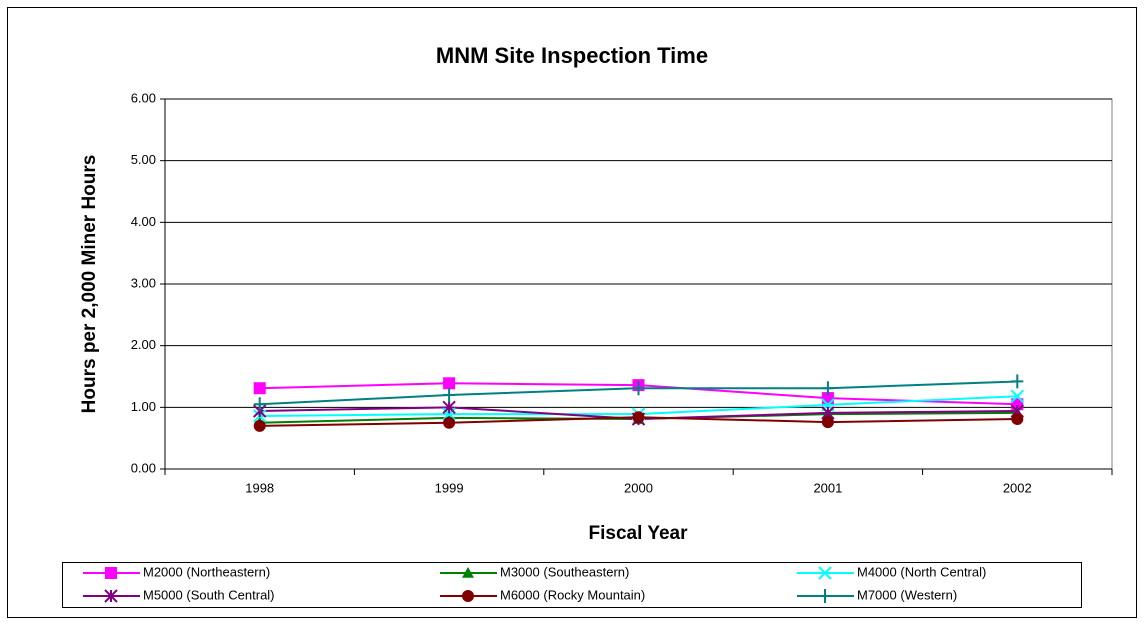  I want to click on legend-label: M3000 (Southeastern), so click(564, 571).